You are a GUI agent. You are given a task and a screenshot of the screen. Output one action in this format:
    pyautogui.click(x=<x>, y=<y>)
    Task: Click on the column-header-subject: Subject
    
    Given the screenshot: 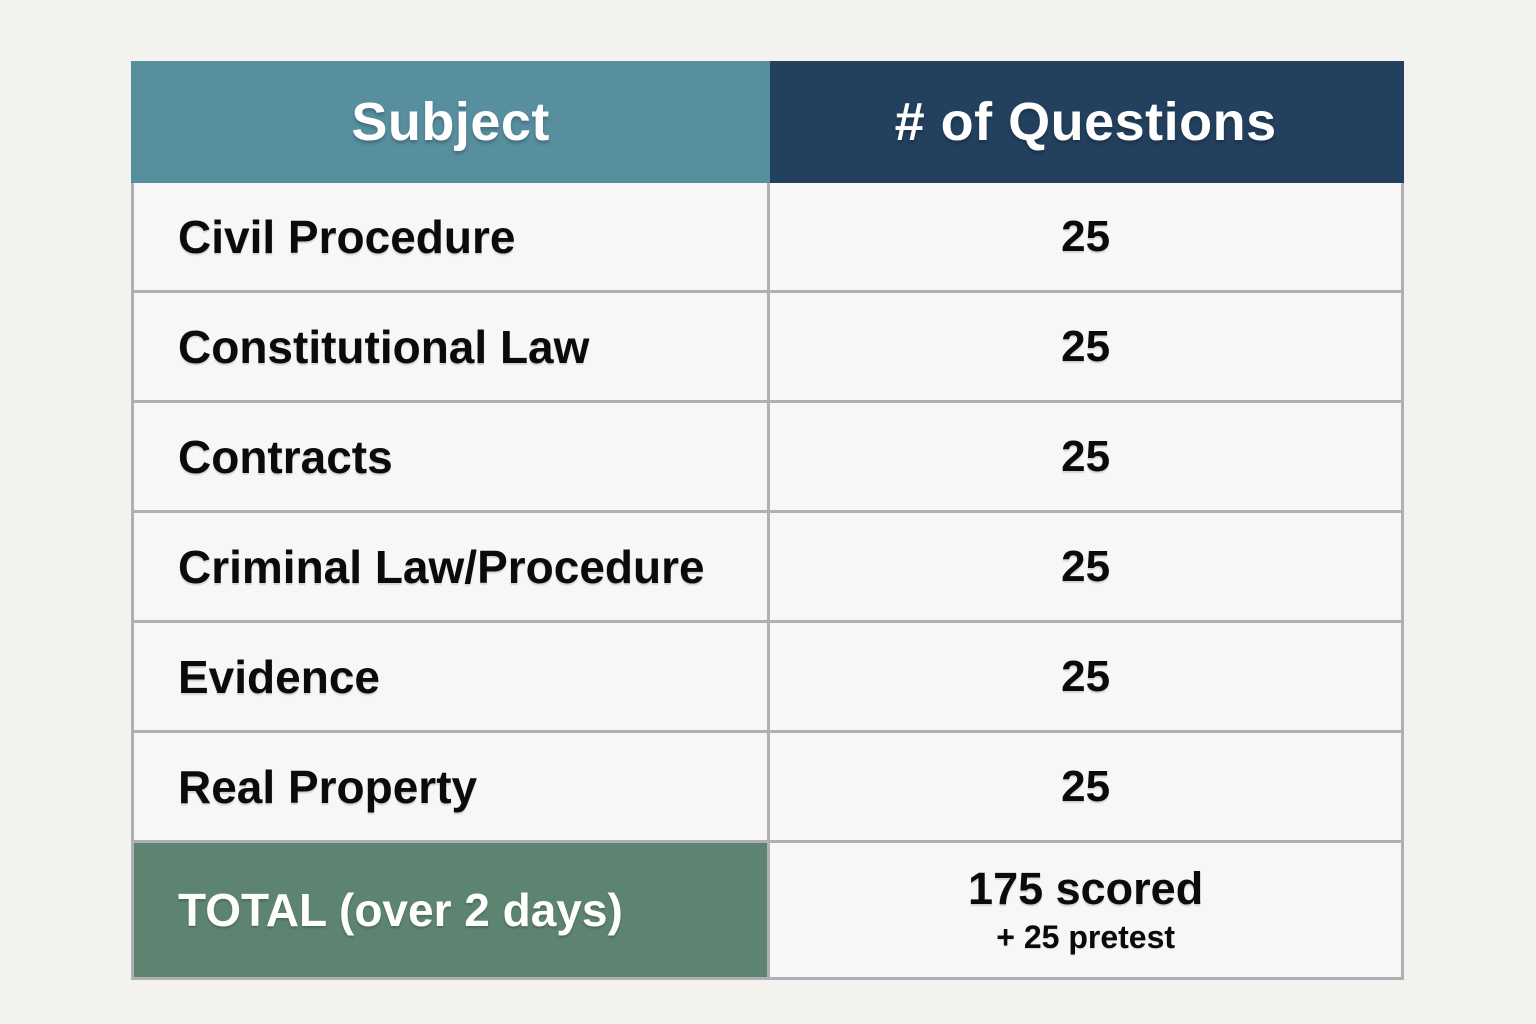 What is the action you would take?
    pyautogui.click(x=450, y=122)
    